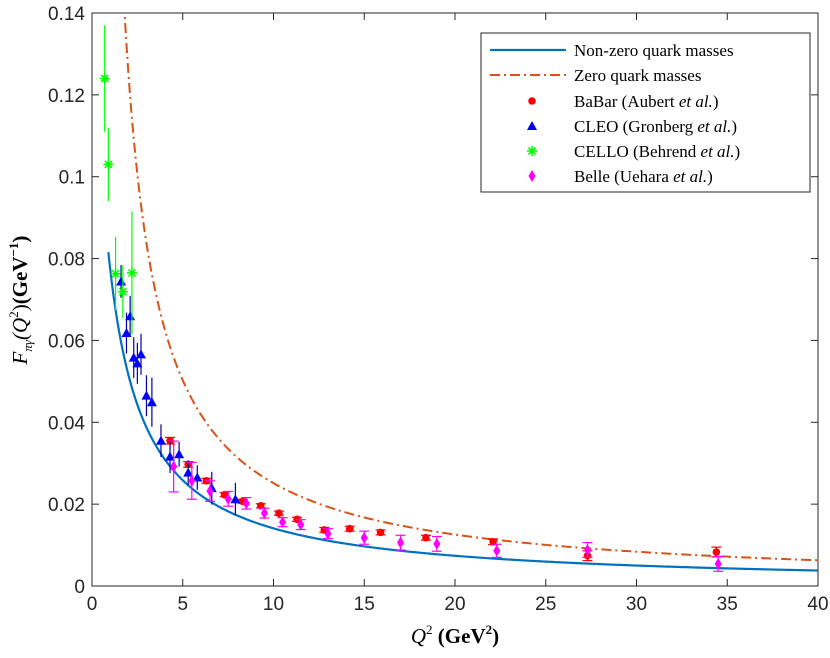 The width and height of the screenshot is (830, 658). Describe the element at coordinates (718, 151) in the screenshot. I see `cello-label-italic: et al.` at that location.